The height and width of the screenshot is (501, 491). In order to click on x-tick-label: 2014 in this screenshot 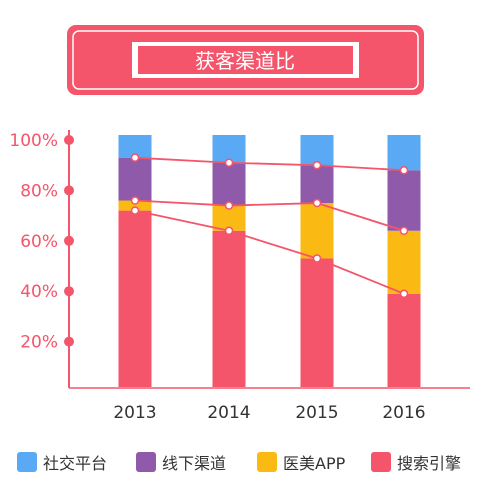, I will do `click(228, 413)`.